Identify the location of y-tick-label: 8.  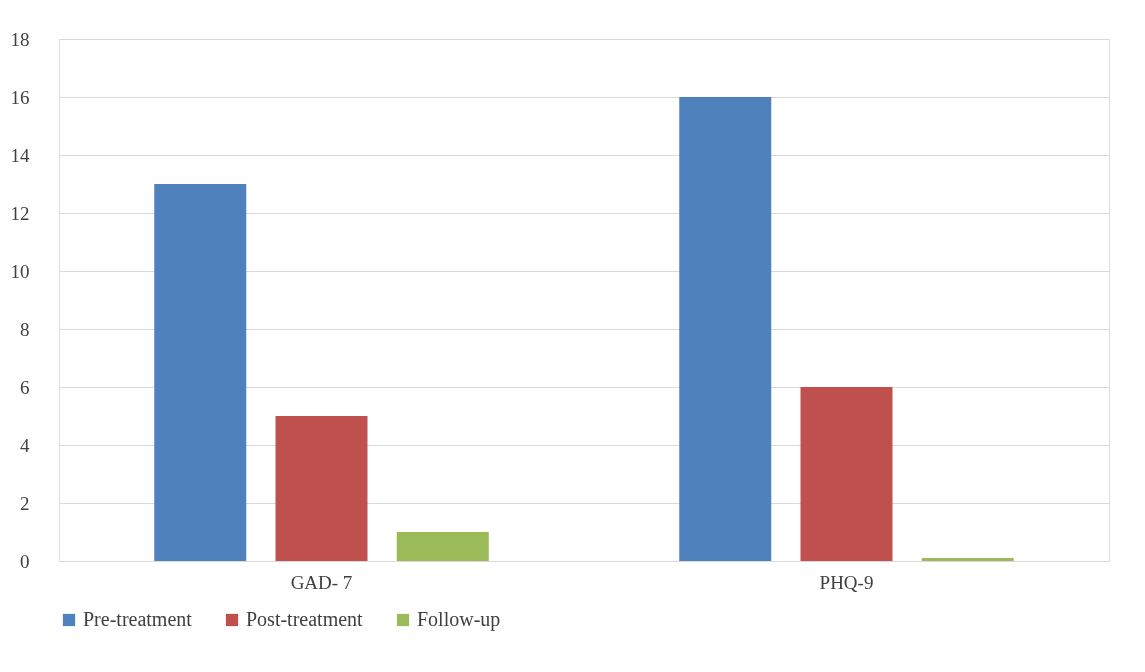
(25, 329).